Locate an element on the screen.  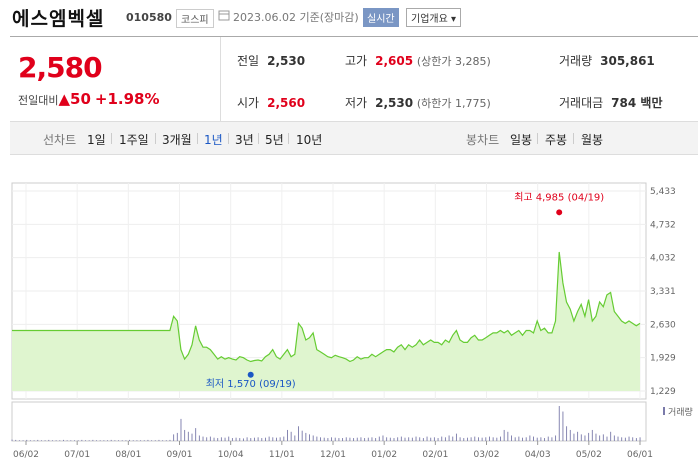
y-tick-label: 2,630 is located at coordinates (663, 325).